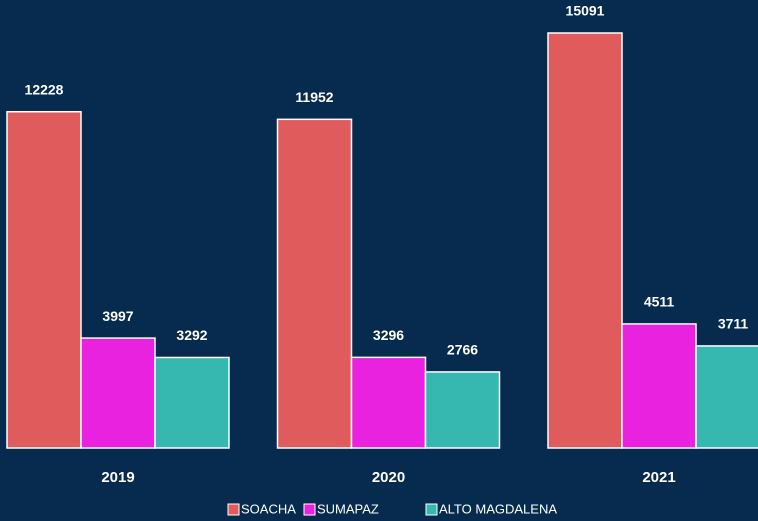  Describe the element at coordinates (585, 11) in the screenshot. I see `value-label: 15091` at that location.